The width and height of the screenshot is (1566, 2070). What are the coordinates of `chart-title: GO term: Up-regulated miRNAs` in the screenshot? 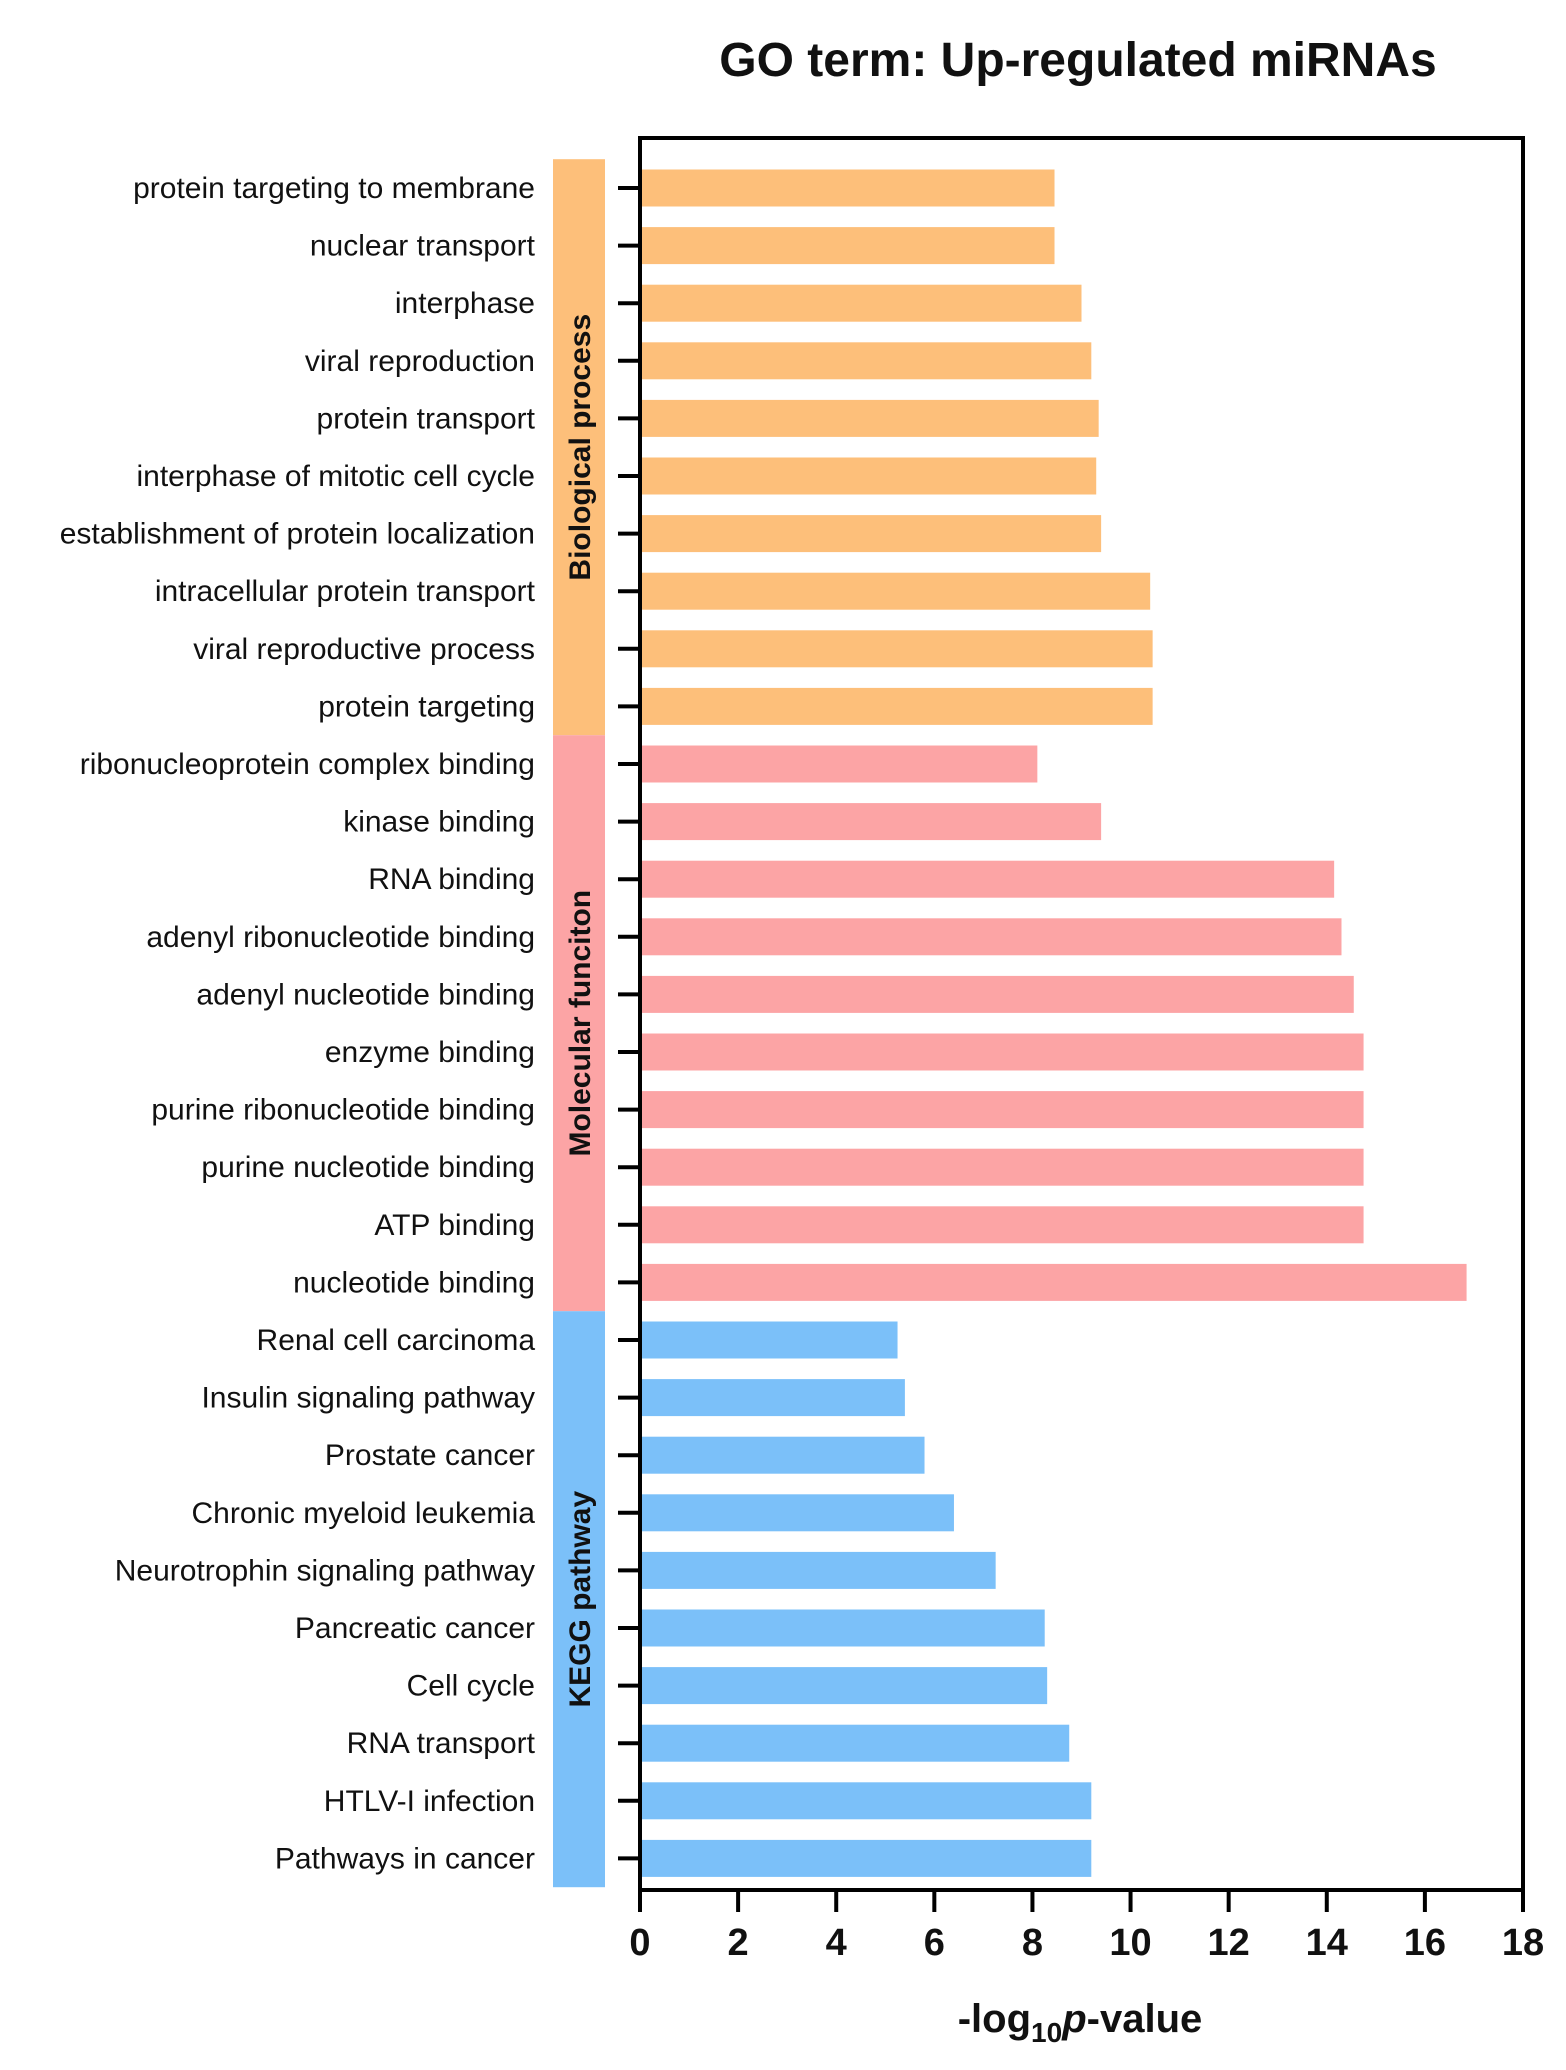 It's located at (1077, 60).